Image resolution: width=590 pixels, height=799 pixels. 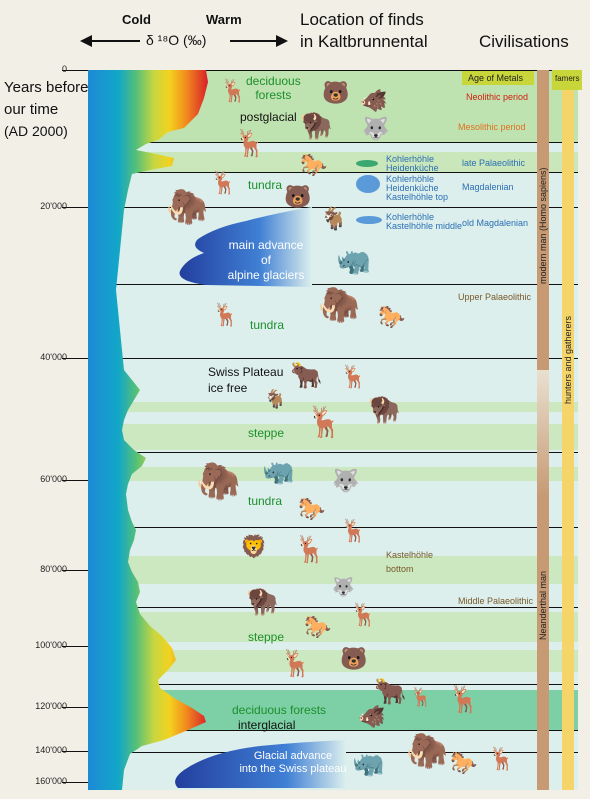 I want to click on y-axis-title-1: Years before, so click(x=46, y=87).